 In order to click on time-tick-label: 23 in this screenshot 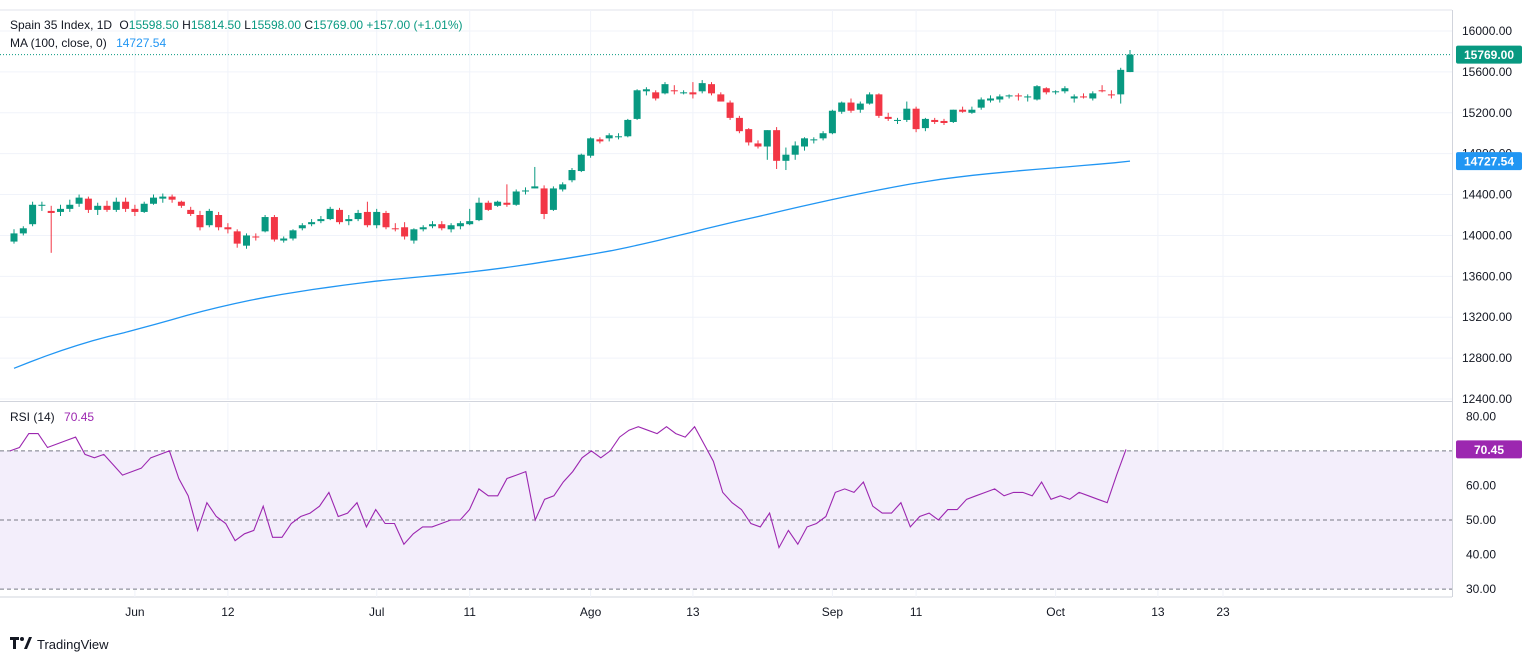, I will do `click(1223, 612)`.